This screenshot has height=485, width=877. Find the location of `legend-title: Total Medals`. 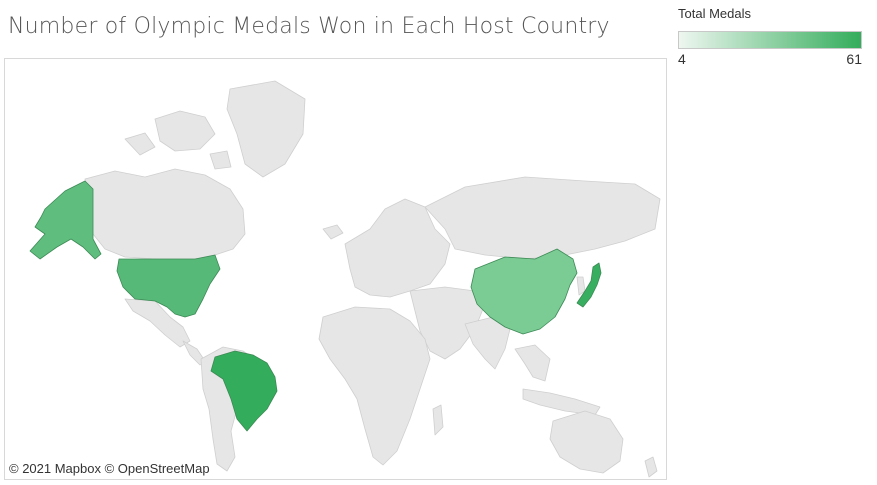

legend-title: Total Medals is located at coordinates (714, 13).